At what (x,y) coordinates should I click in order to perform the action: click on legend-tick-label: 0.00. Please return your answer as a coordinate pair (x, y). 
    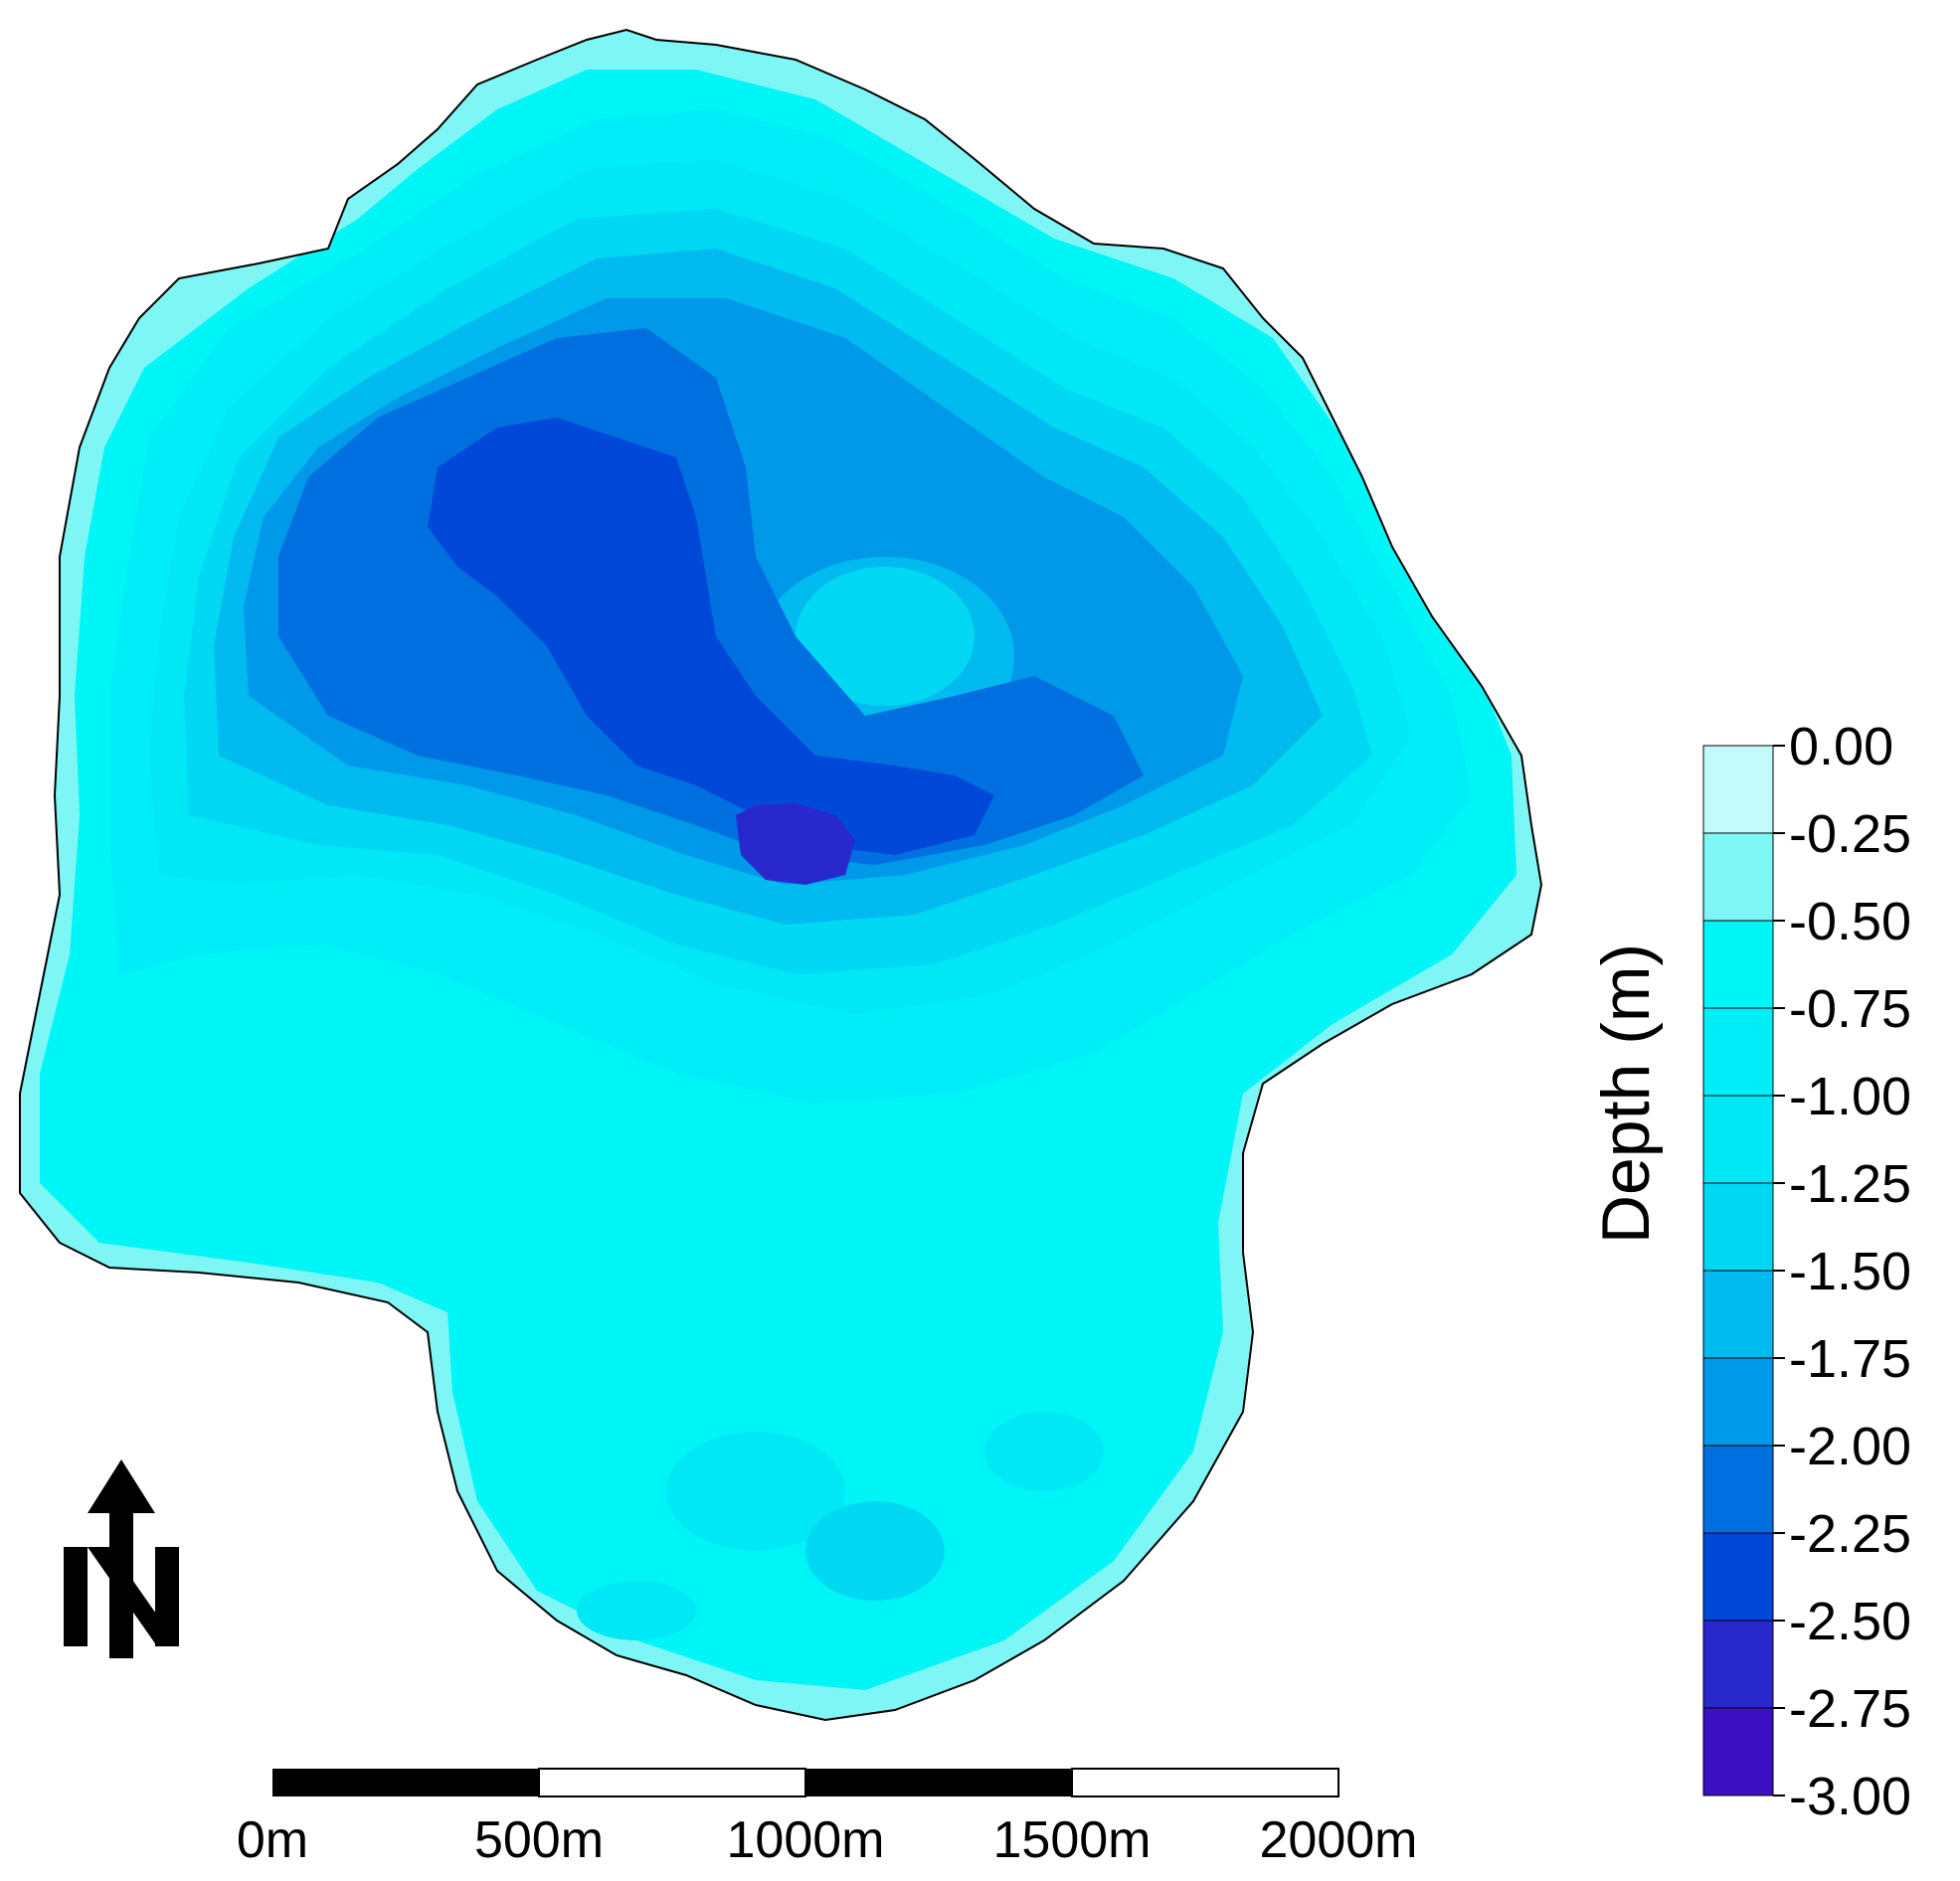
    Looking at the image, I should click on (1841, 746).